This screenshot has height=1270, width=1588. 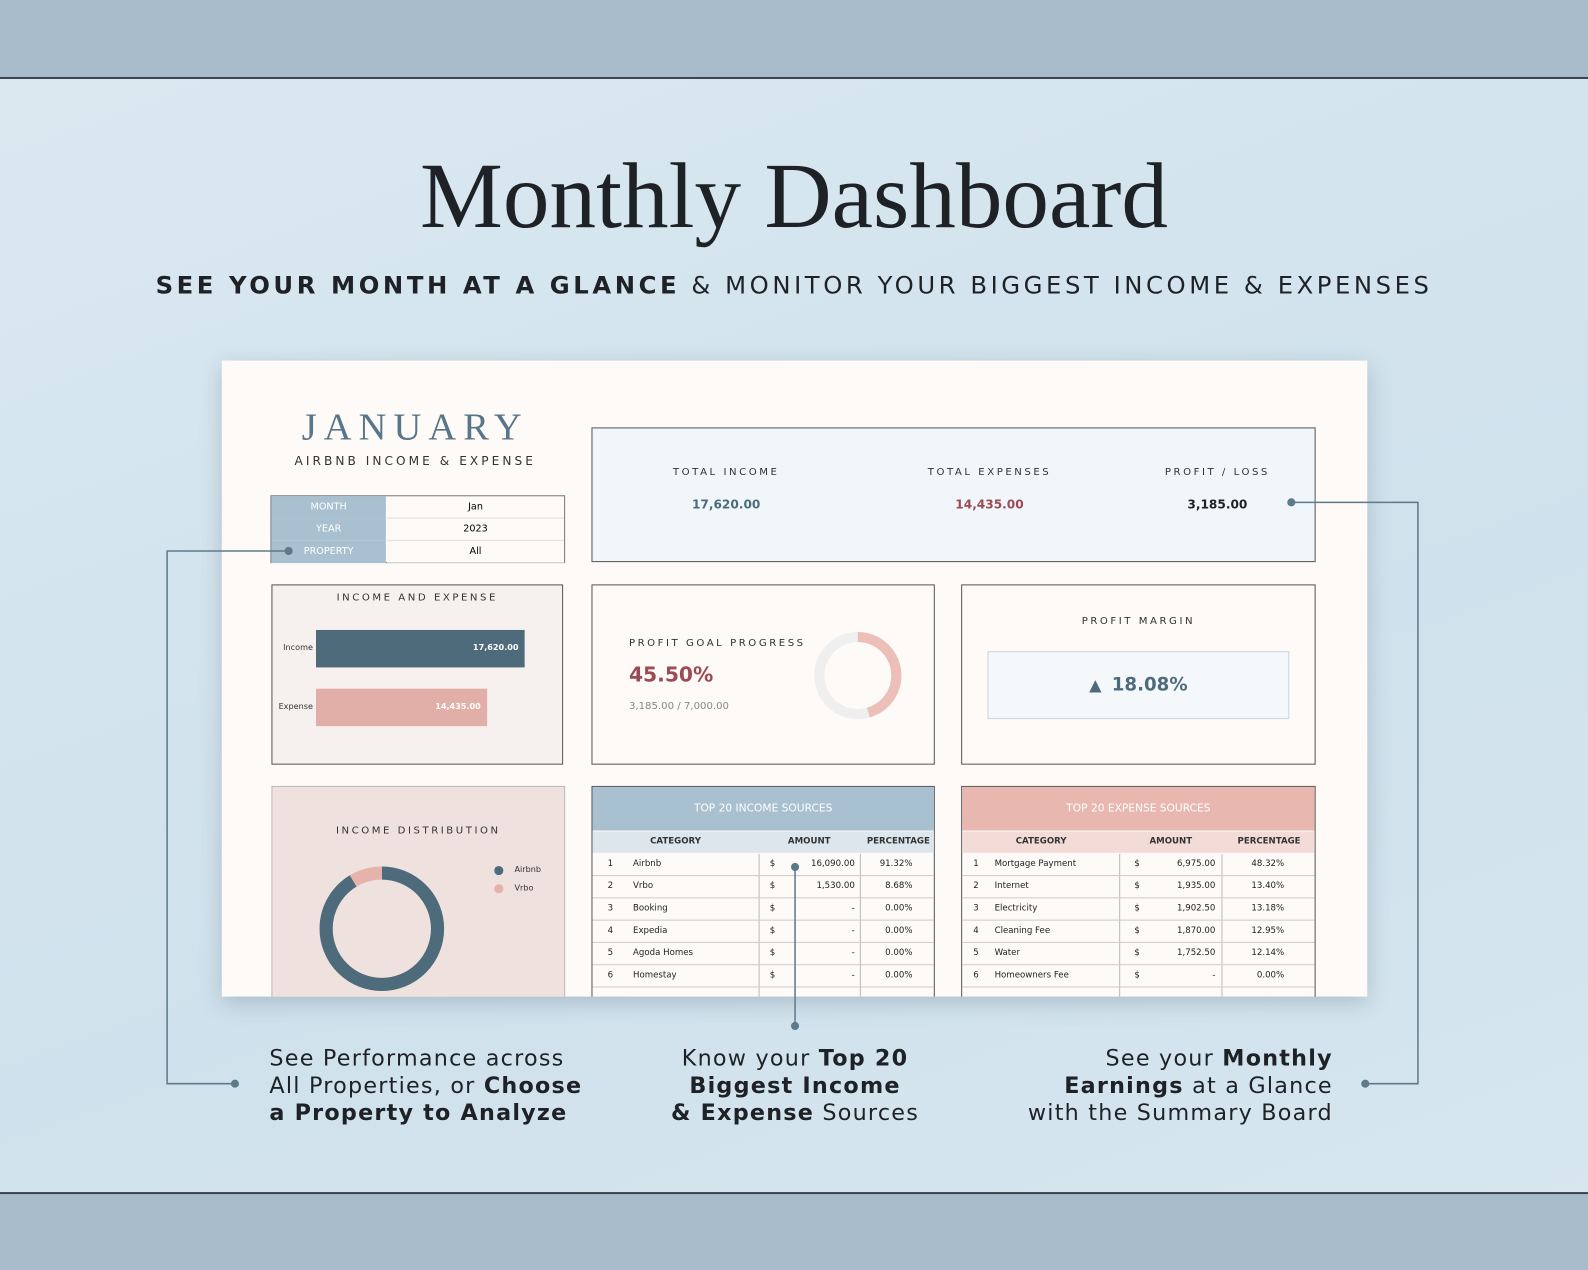 What do you see at coordinates (1124, 1086) in the screenshot?
I see `callout-bold: Earnings` at bounding box center [1124, 1086].